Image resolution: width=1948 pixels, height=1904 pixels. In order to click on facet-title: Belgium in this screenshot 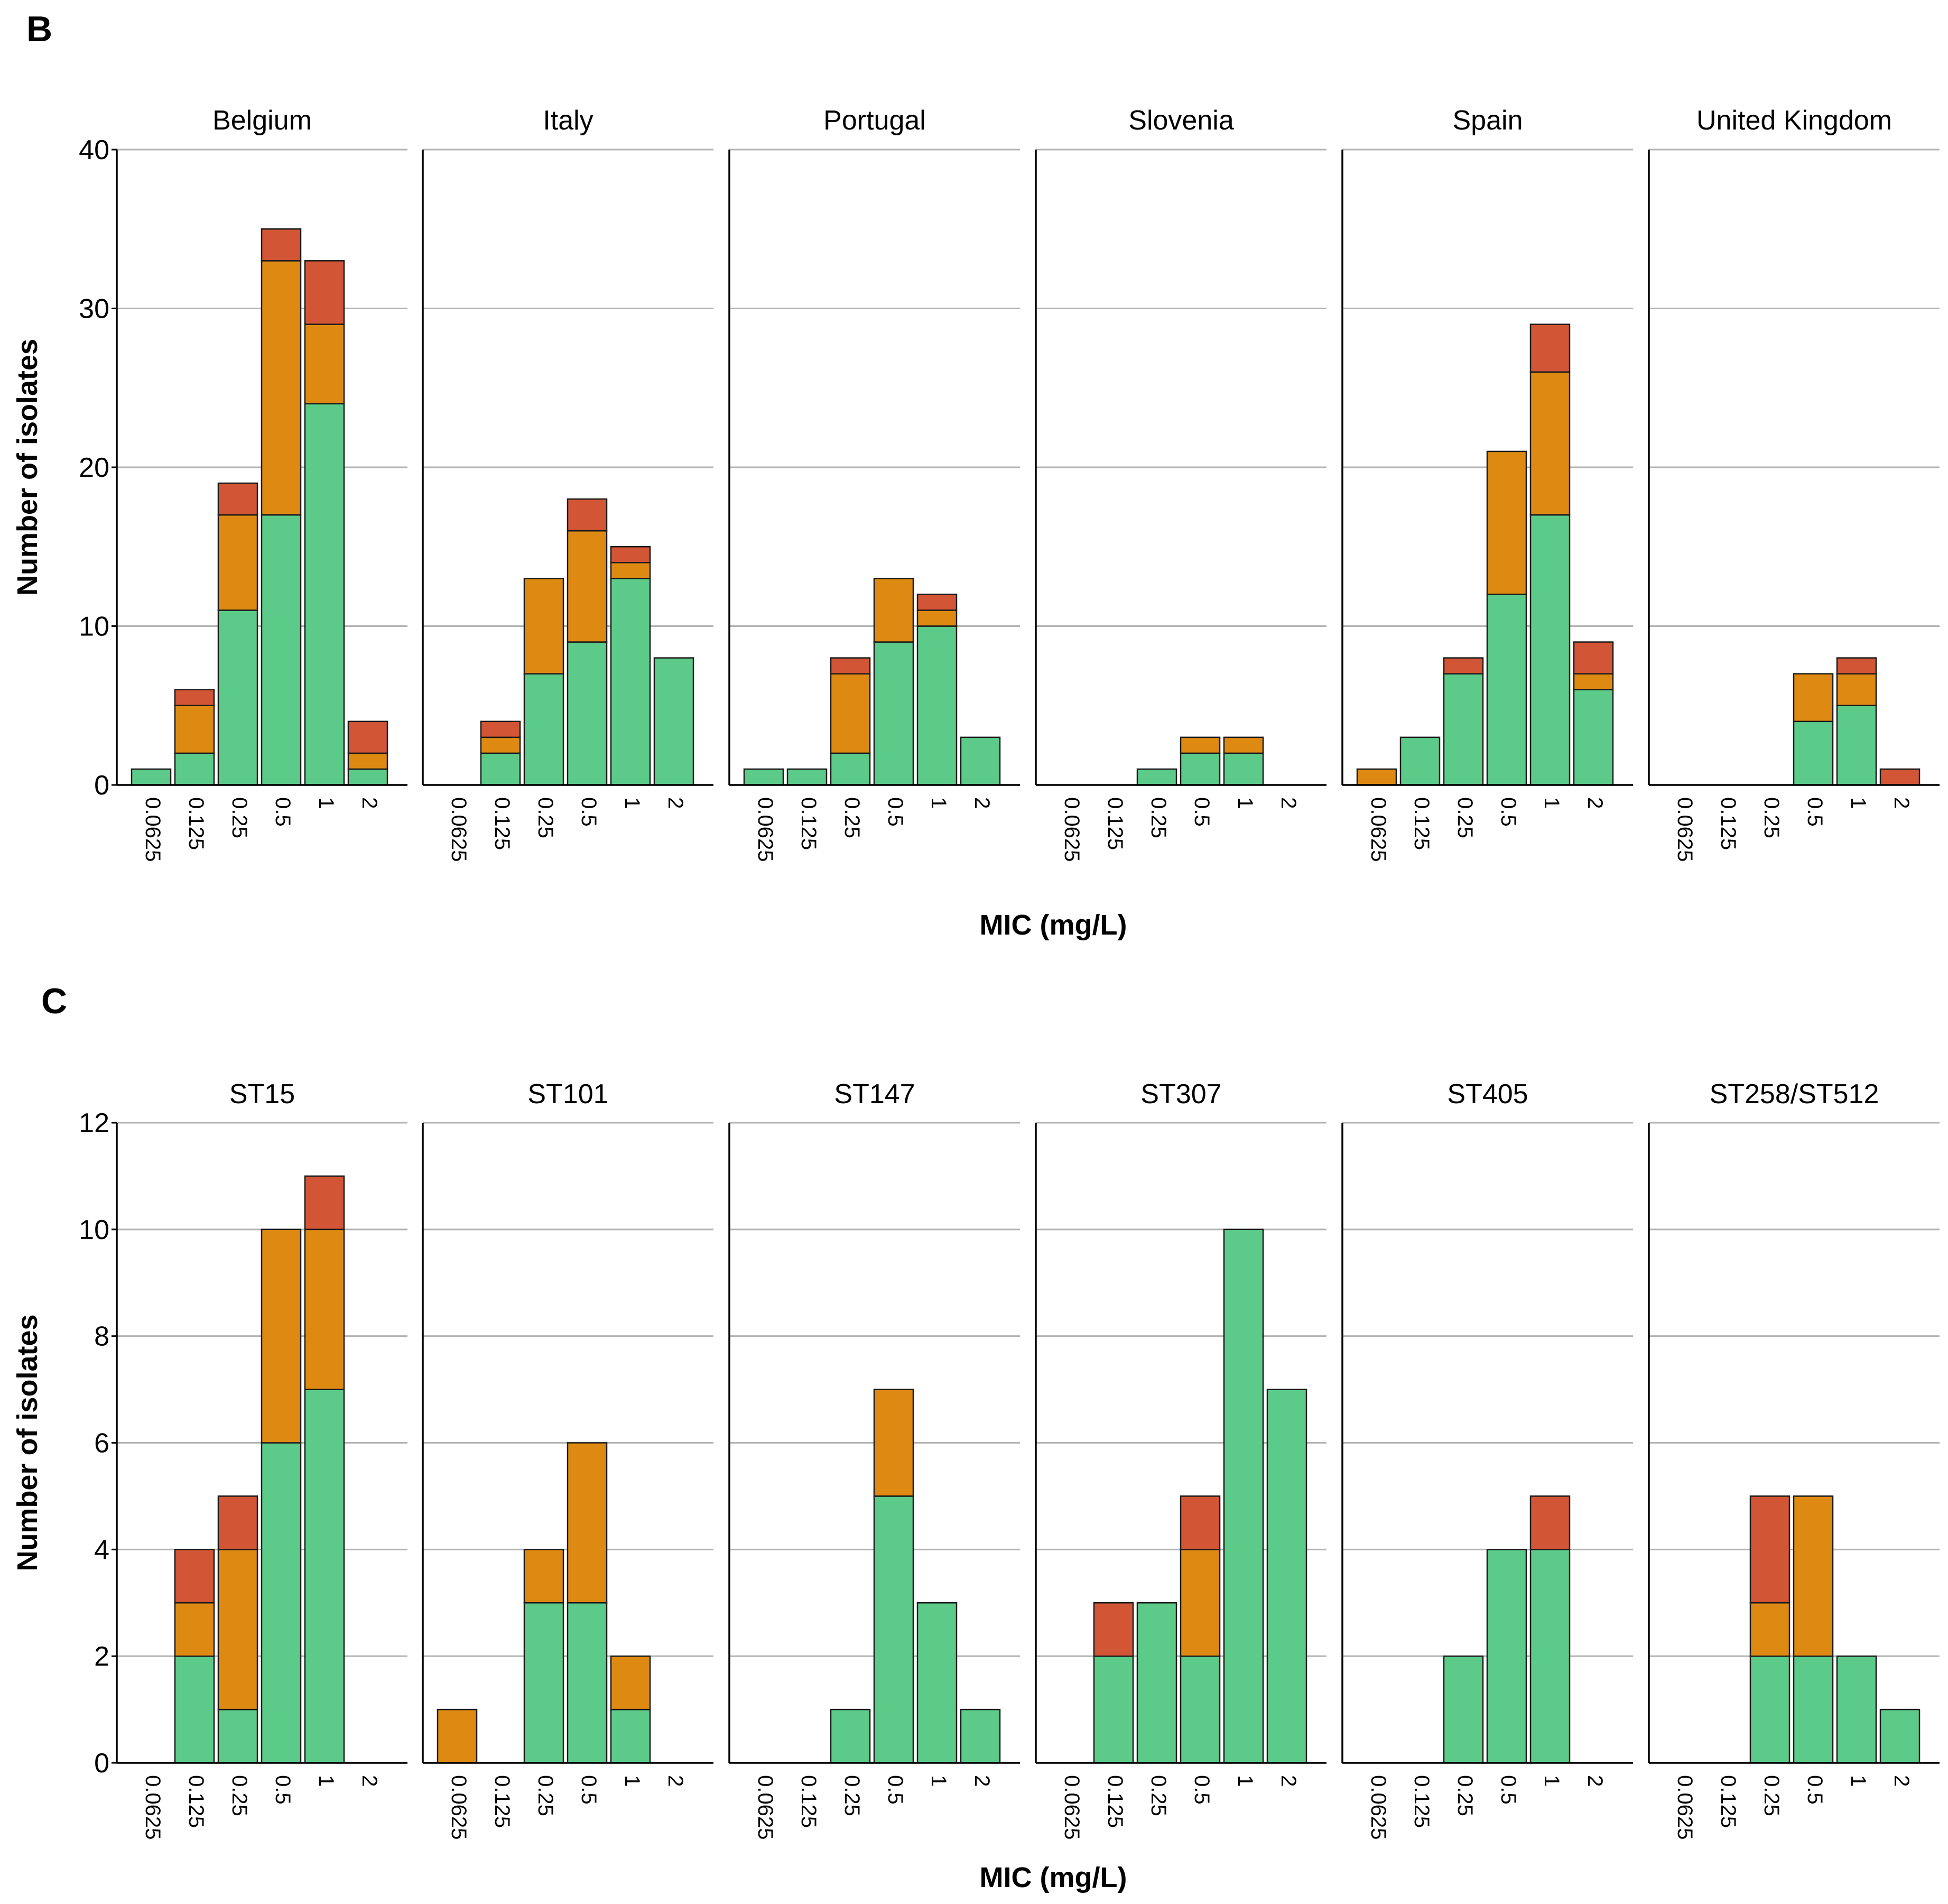, I will do `click(262, 120)`.